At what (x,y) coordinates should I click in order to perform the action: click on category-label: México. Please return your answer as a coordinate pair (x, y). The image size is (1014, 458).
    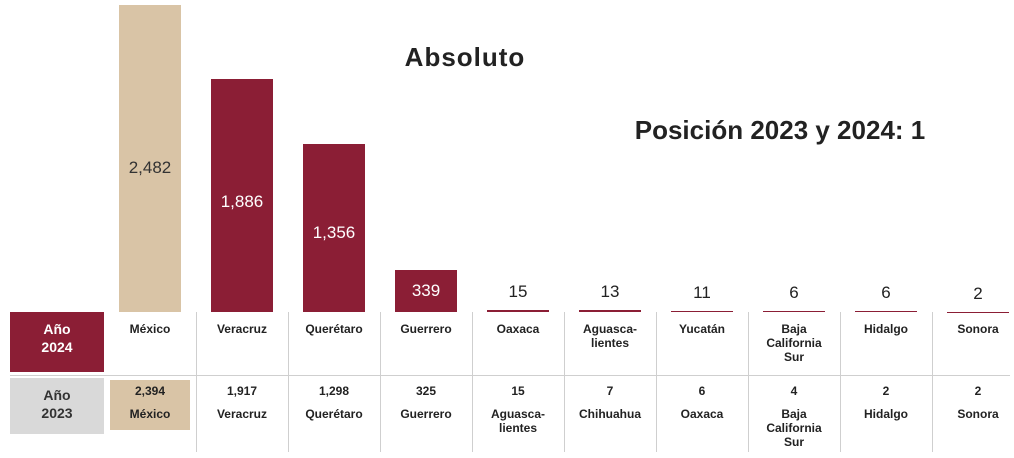
    Looking at the image, I should click on (150, 329).